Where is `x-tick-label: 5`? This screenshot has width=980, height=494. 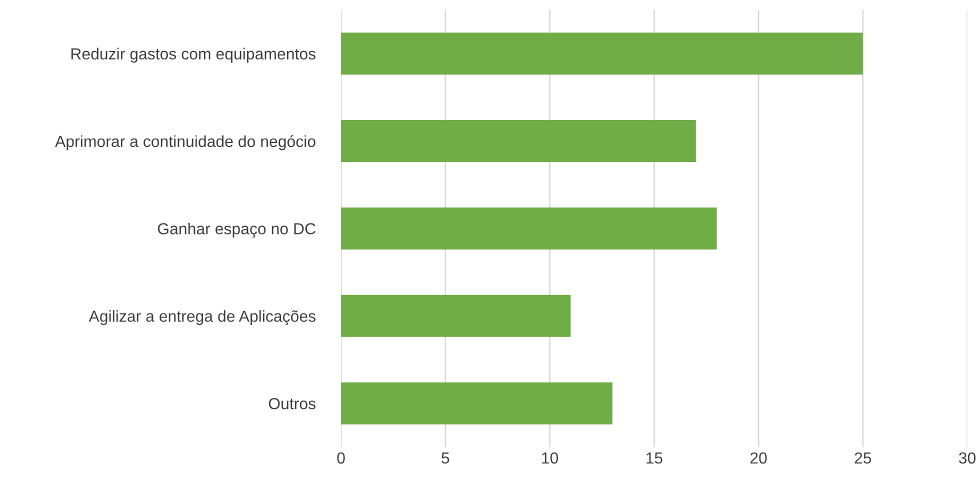
x-tick-label: 5 is located at coordinates (446, 458).